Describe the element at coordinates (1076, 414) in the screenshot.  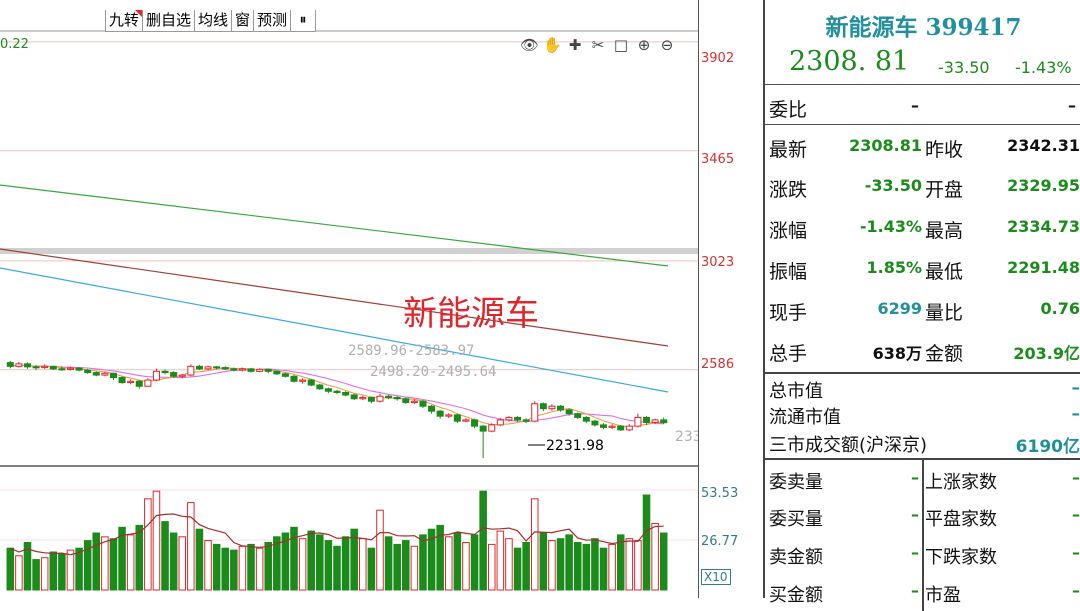
I see `market-value: –` at that location.